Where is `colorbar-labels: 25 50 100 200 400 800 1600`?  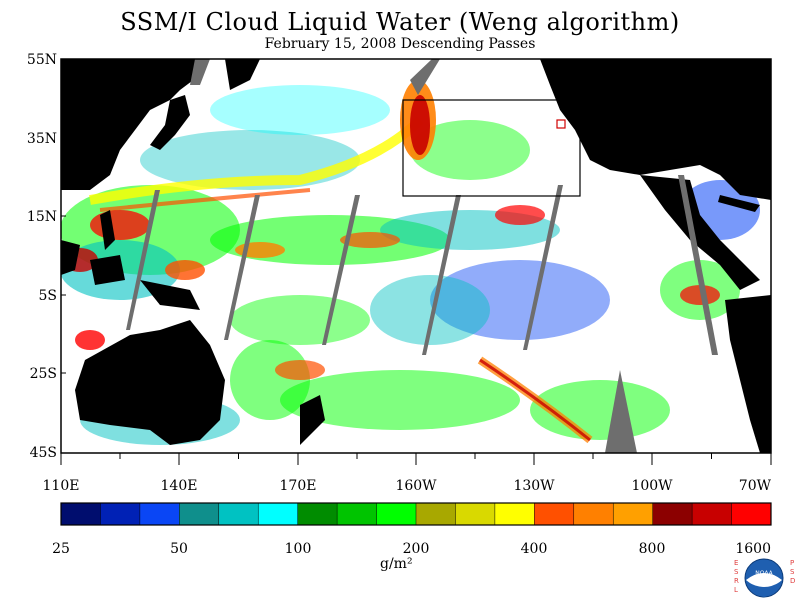
colorbar-labels: 25 50 100 200 400 800 1600 is located at coordinates (411, 549).